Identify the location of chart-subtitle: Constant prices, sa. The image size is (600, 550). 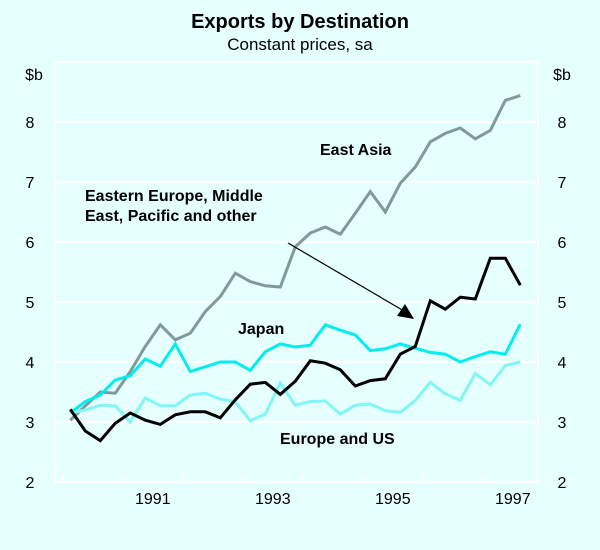
(300, 44).